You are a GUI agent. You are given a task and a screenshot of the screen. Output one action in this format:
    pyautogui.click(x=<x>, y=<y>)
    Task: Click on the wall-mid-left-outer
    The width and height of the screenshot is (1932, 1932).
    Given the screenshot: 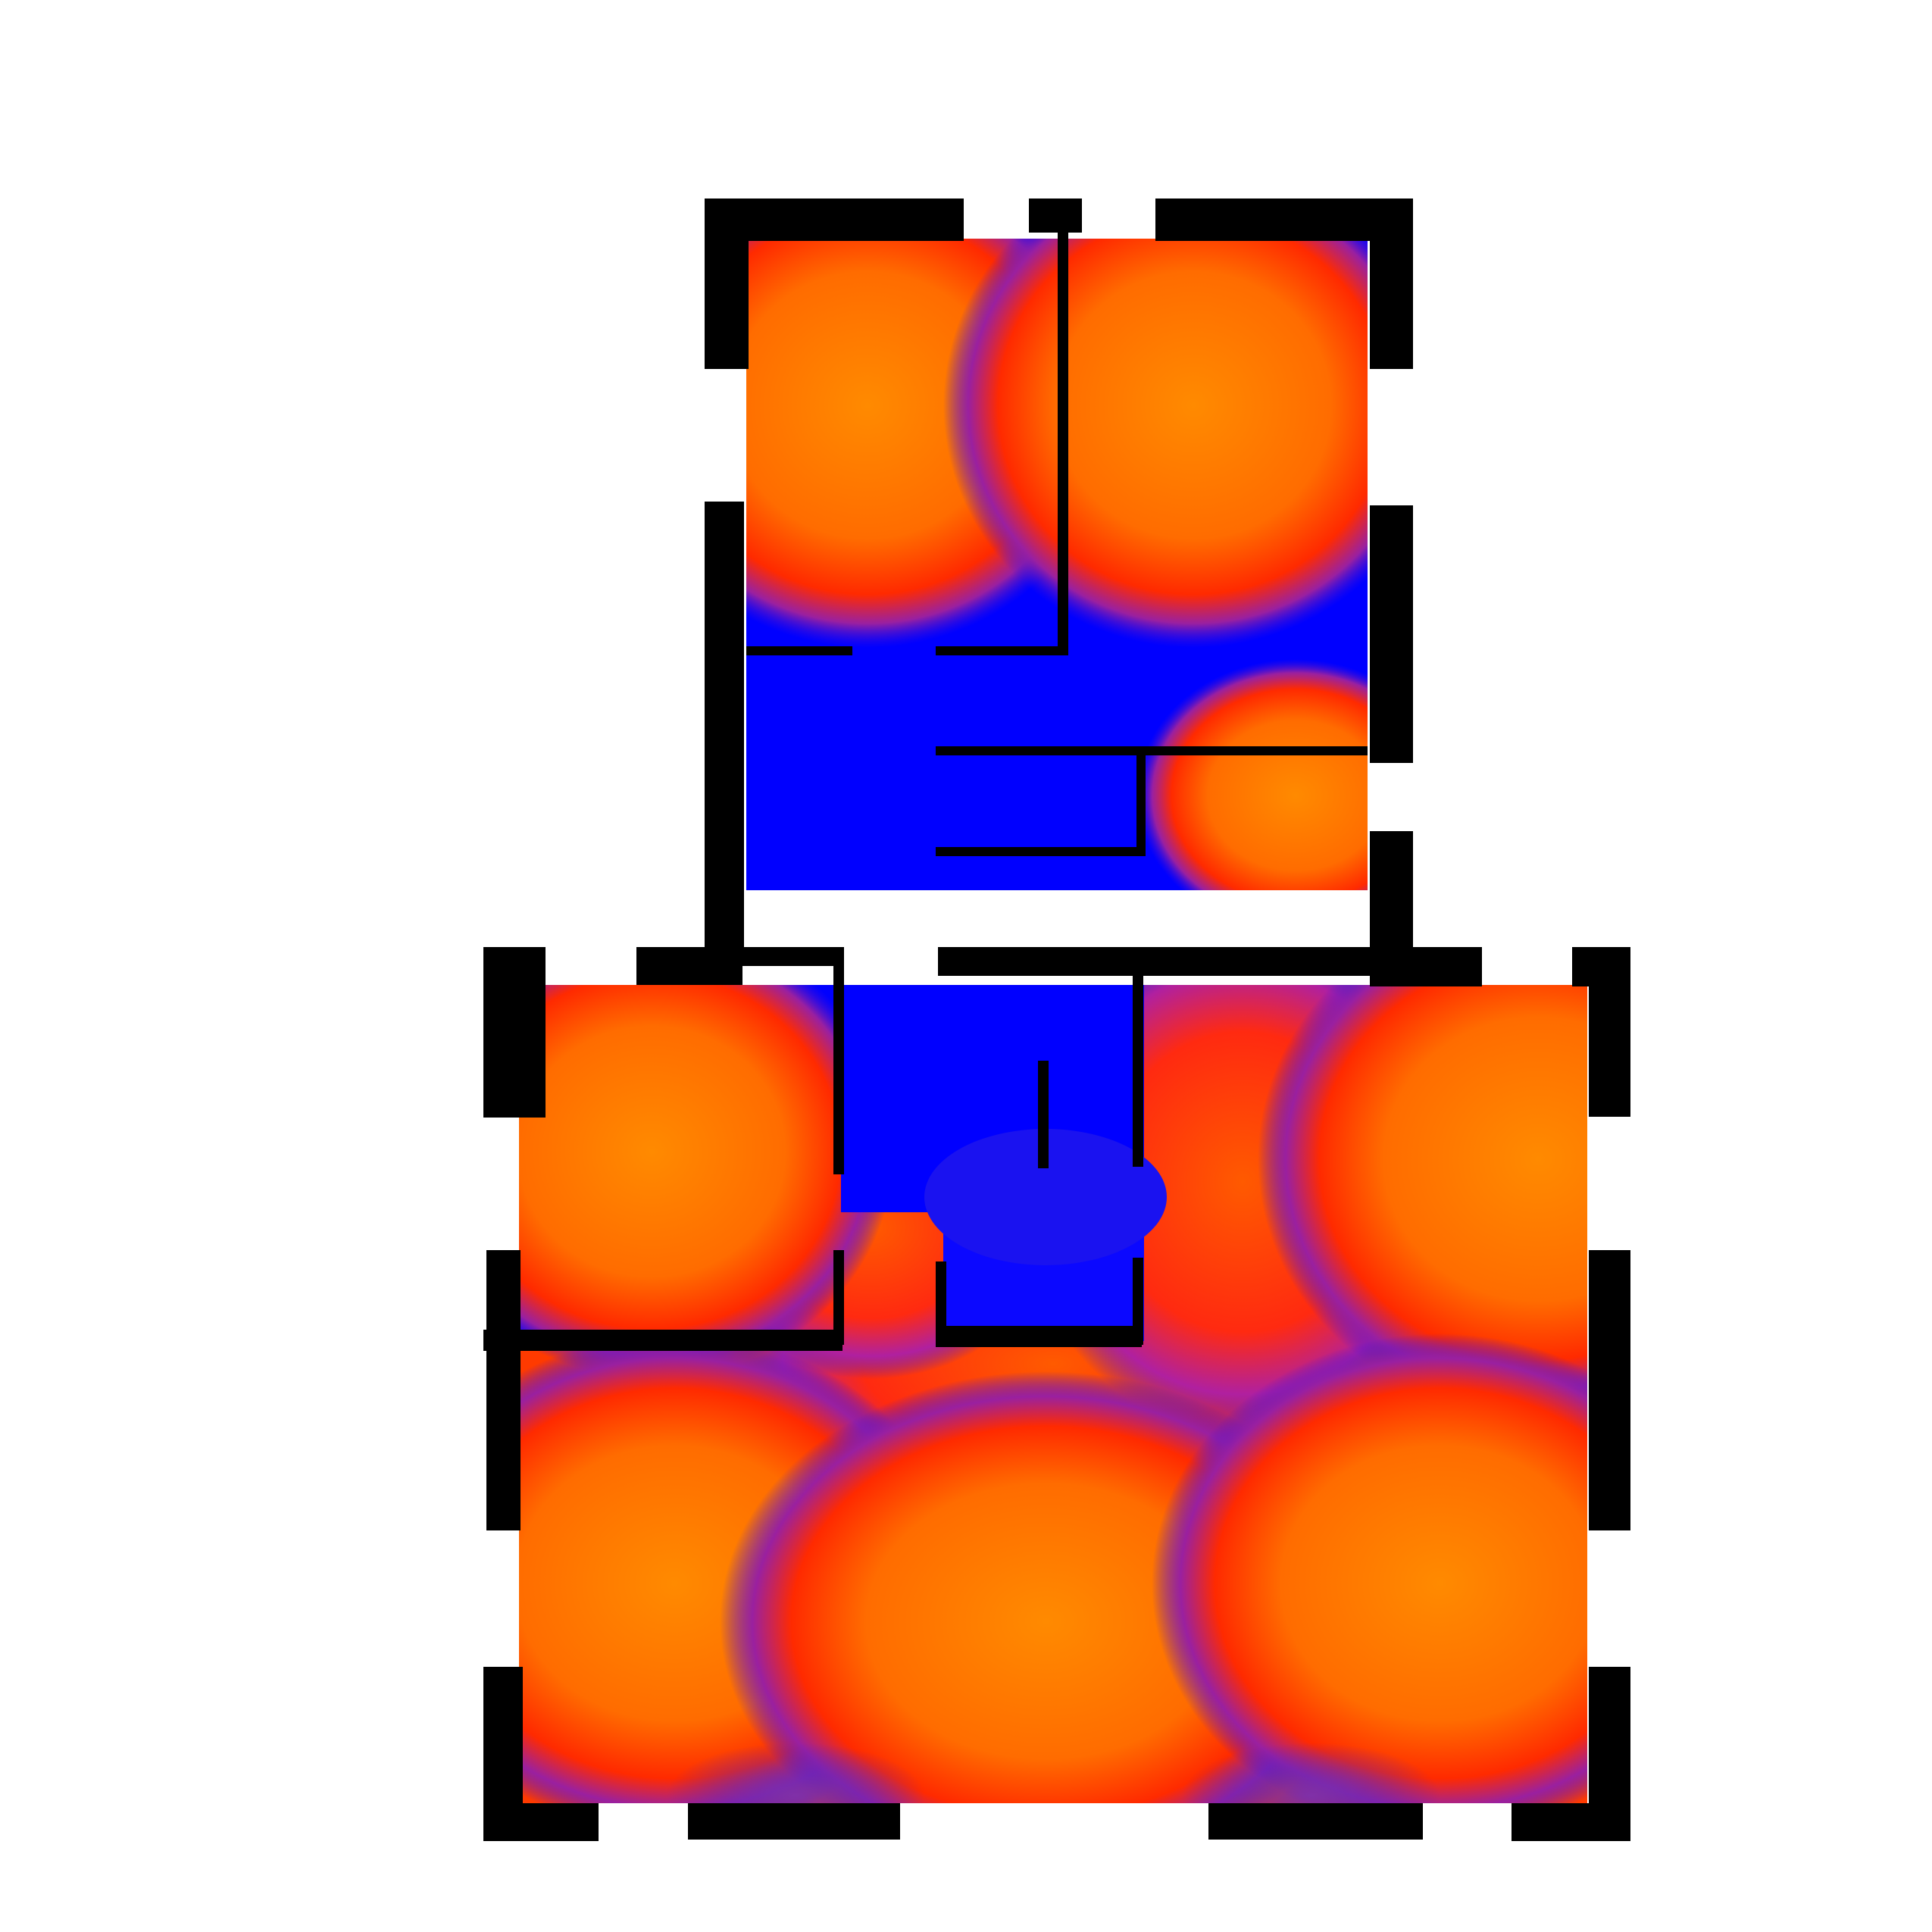 What is the action you would take?
    pyautogui.click(x=514, y=1032)
    